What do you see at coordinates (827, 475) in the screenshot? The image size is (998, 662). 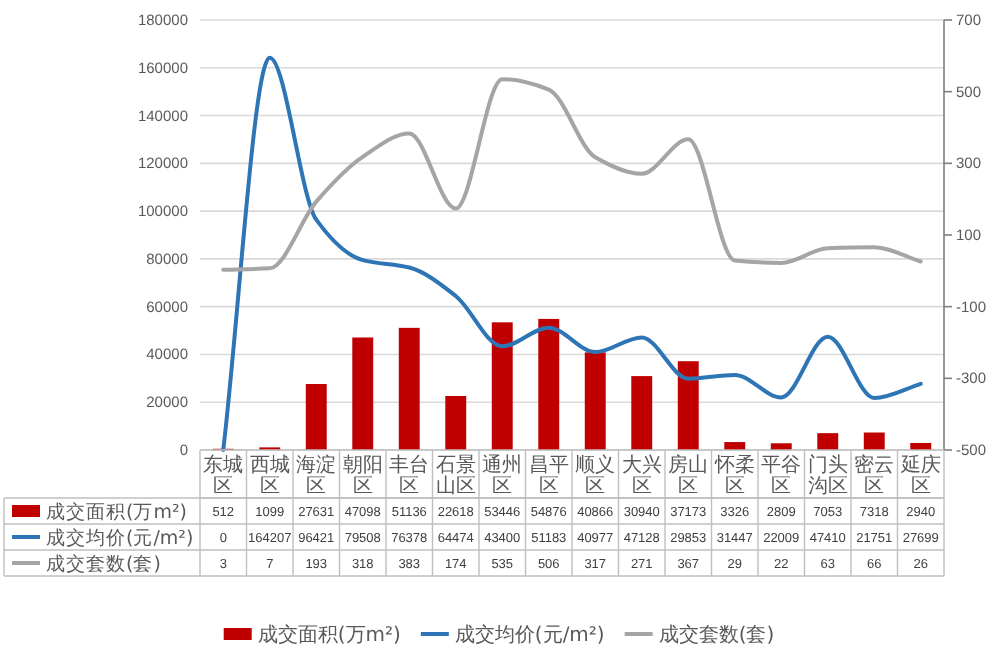 I see `x-tick-label: 门头沟区` at bounding box center [827, 475].